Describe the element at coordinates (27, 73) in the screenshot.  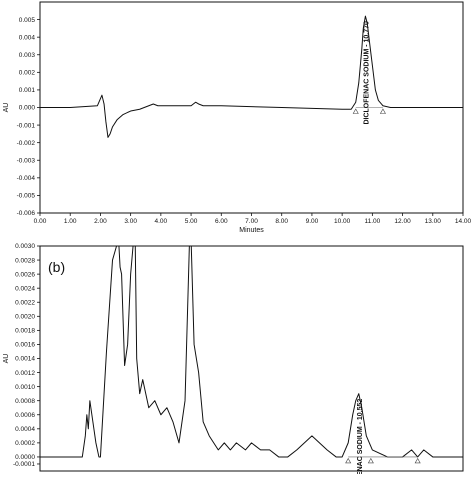
I see `y-tick-label: 0.002` at that location.